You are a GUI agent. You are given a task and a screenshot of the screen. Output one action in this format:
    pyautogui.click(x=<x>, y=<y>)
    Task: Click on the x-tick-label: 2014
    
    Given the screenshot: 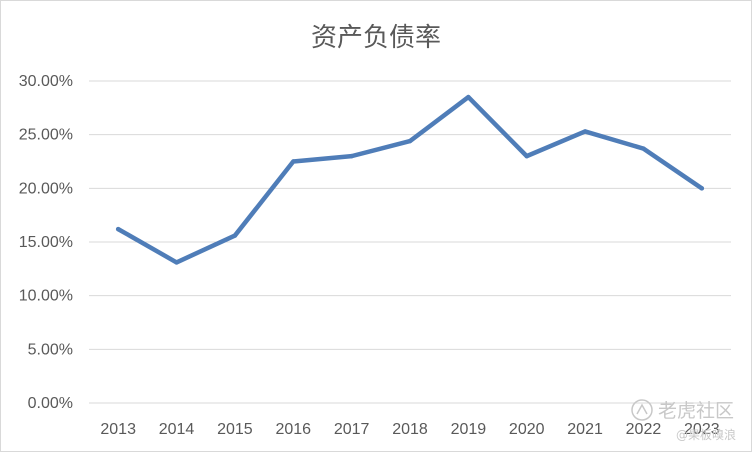 What is the action you would take?
    pyautogui.click(x=177, y=429)
    